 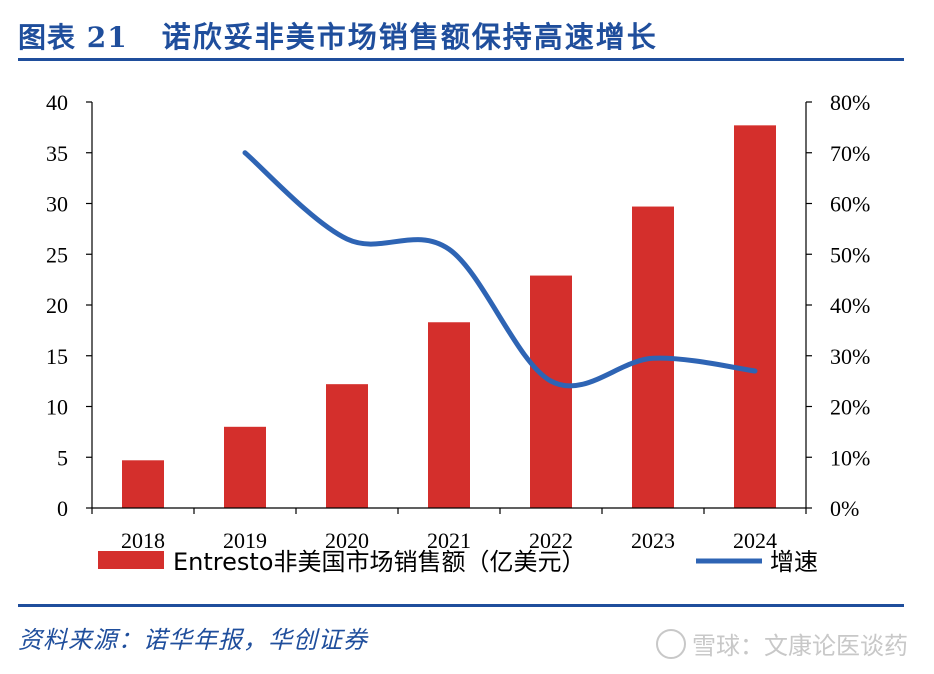 I want to click on bar-2019, so click(x=245, y=467).